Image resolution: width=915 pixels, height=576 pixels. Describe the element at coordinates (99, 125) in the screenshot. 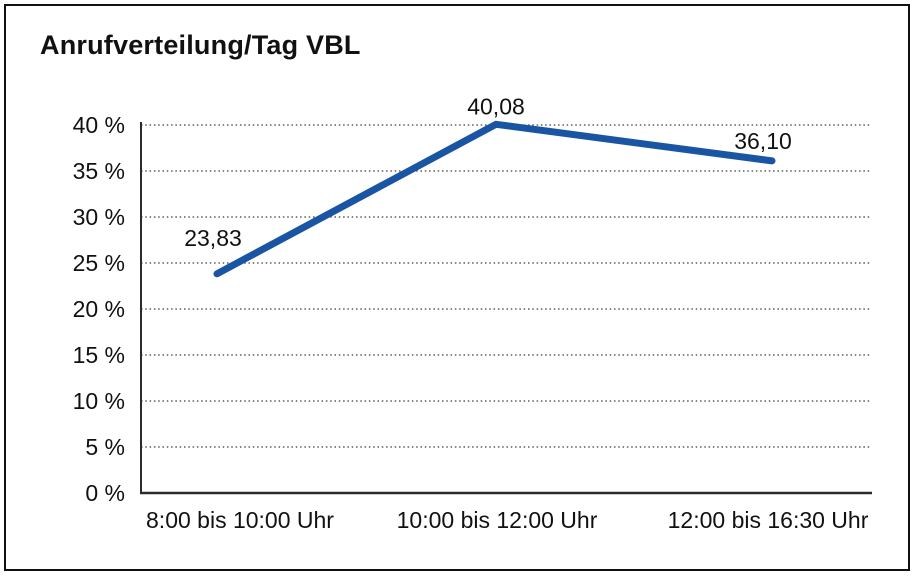

I see `y-tick-label: 40 %` at that location.